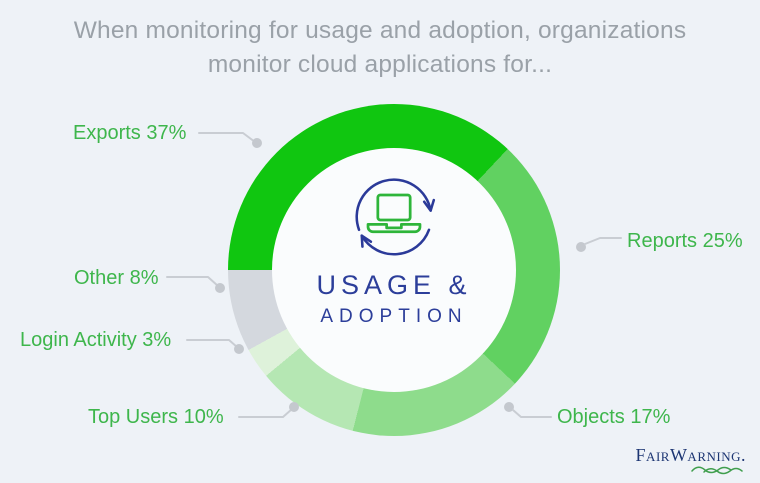 The height and width of the screenshot is (483, 760). Describe the element at coordinates (394, 316) in the screenshot. I see `center-label-adoption: ADOPTION` at that location.